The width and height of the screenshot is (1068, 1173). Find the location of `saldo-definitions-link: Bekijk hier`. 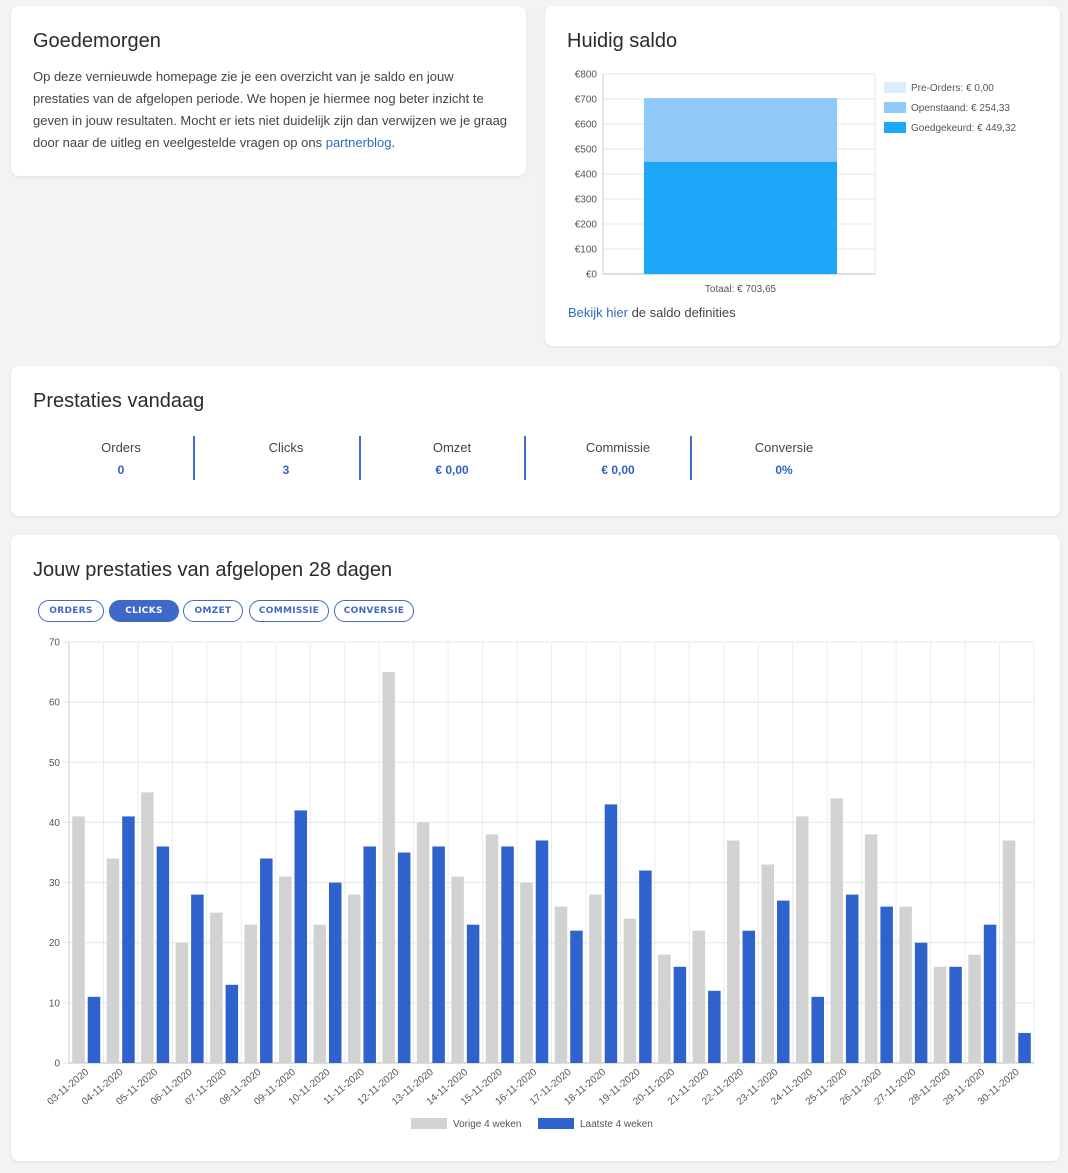

saldo-definitions-link: Bekijk hier is located at coordinates (598, 312).